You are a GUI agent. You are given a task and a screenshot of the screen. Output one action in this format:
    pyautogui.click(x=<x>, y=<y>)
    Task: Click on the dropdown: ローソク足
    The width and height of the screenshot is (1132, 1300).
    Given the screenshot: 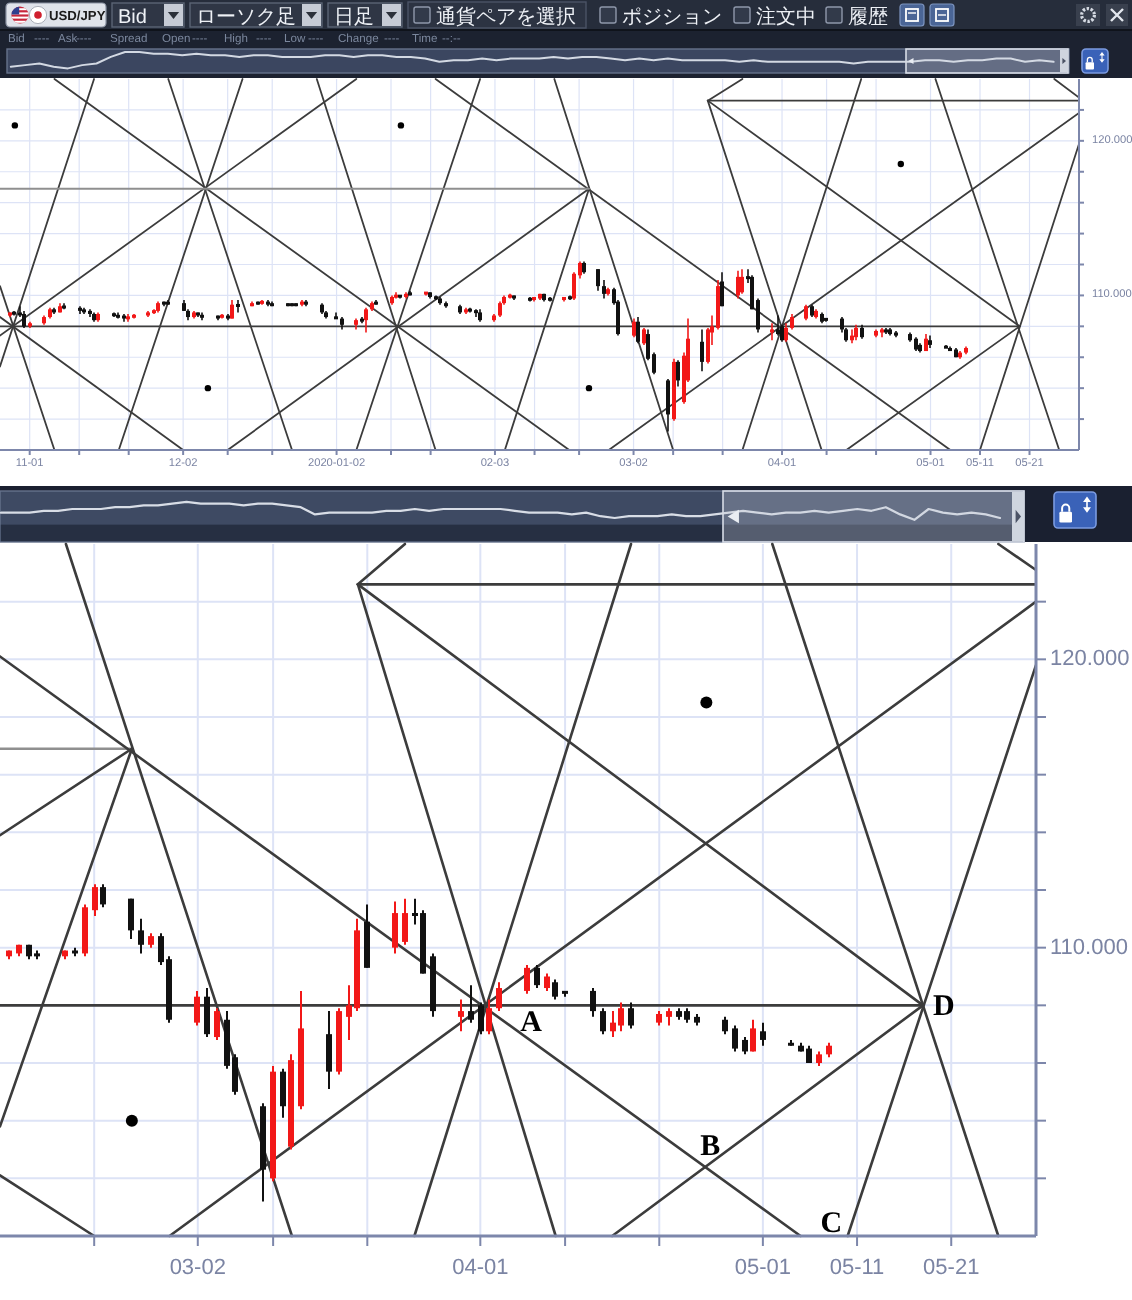 What is the action you would take?
    pyautogui.click(x=256, y=15)
    